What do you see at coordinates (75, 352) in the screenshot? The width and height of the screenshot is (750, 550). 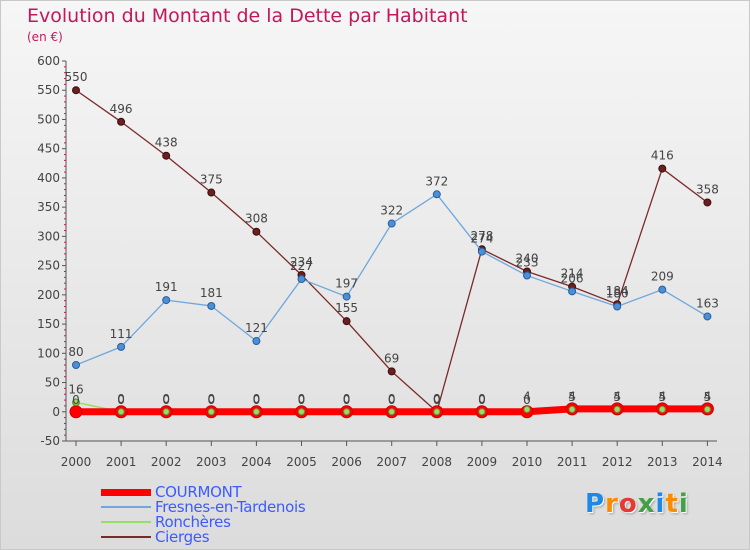 I see `data-label-fresnes-en-tardenois: 80` at bounding box center [75, 352].